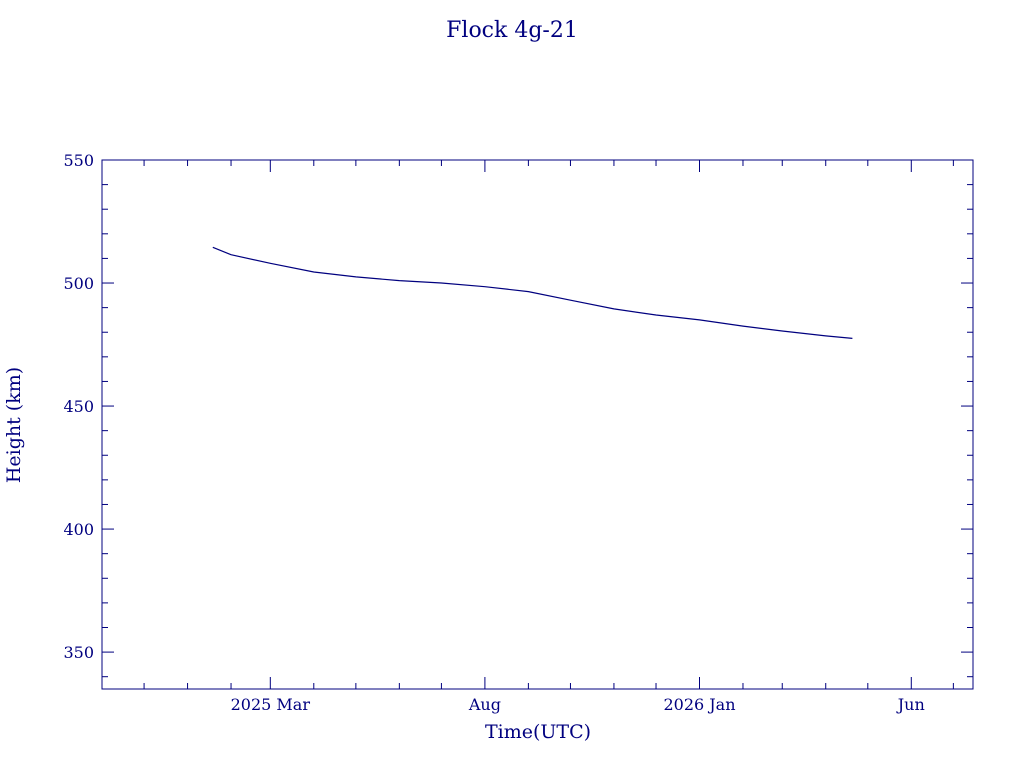  Describe the element at coordinates (484, 704) in the screenshot. I see `x-tick-label: Aug` at that location.